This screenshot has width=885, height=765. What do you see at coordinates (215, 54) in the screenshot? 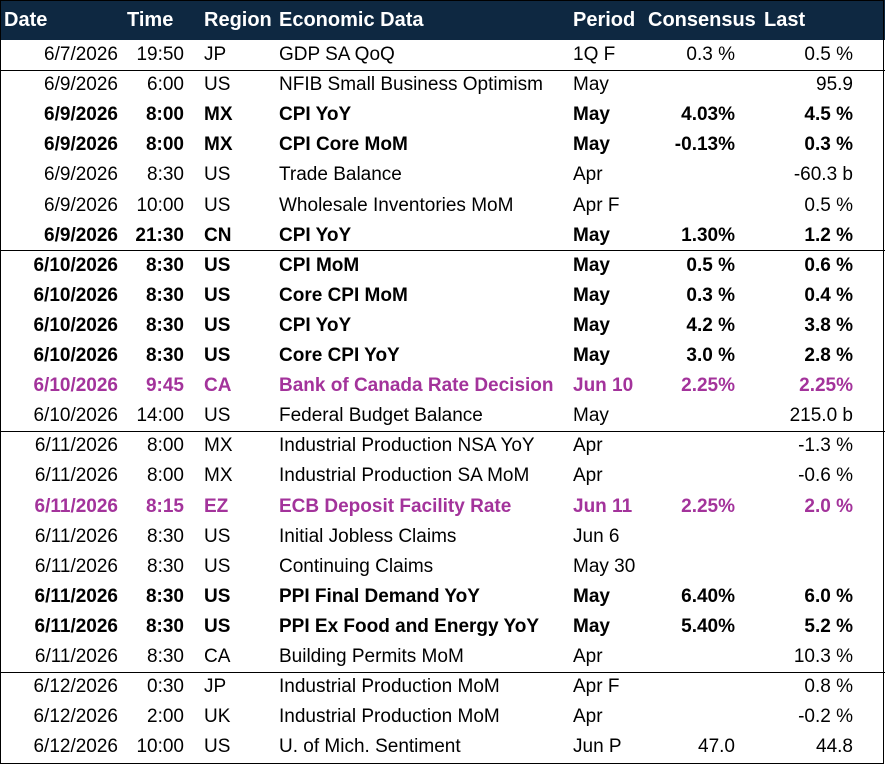
I see `region-cell: JP` at bounding box center [215, 54].